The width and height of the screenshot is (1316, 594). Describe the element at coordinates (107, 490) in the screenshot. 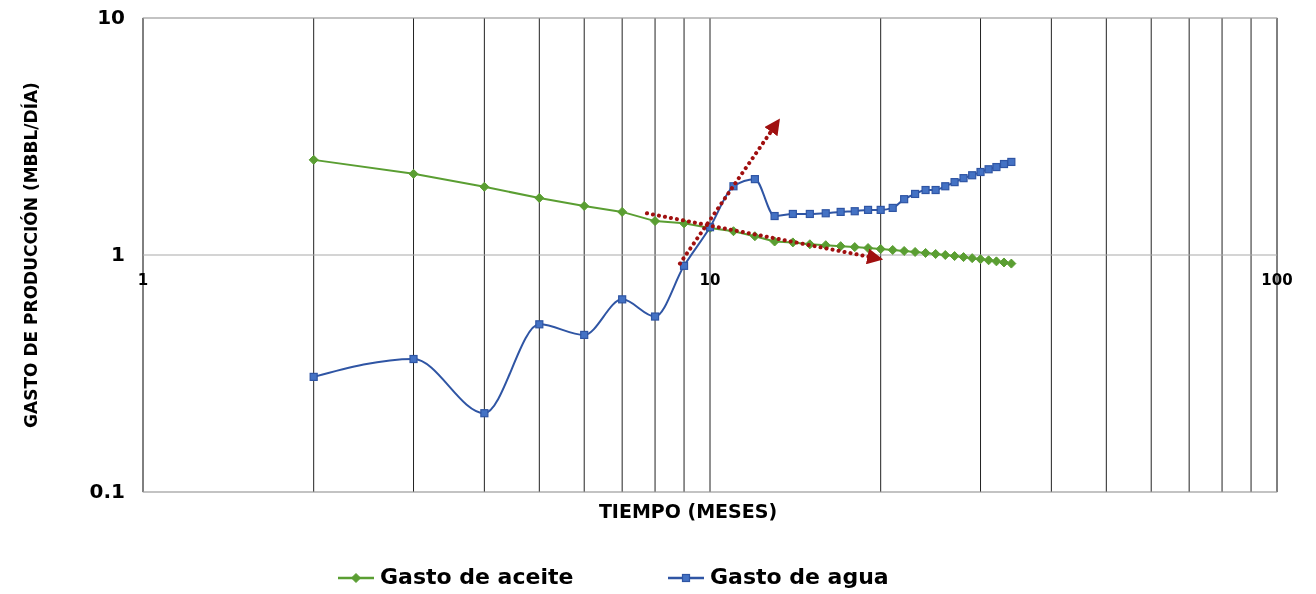

I see `y-tick-label: 0.1` at that location.